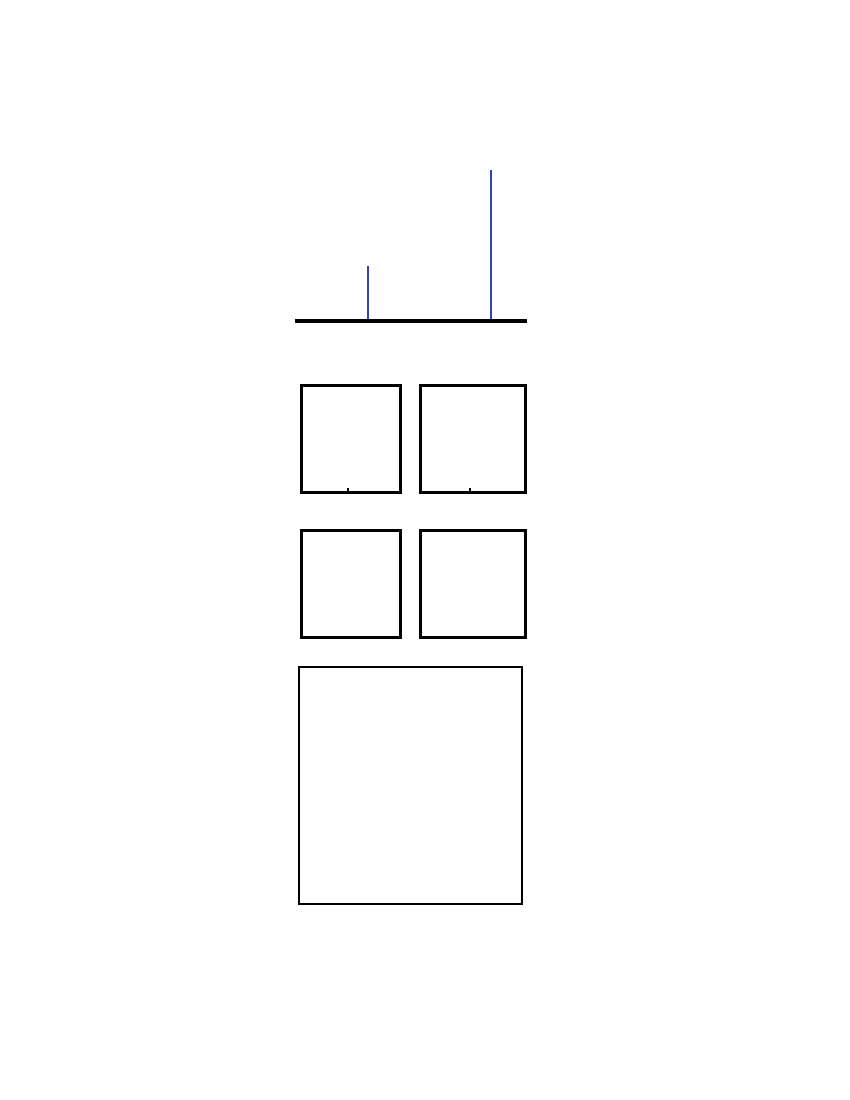 Image resolution: width=850 pixels, height=1100 pixels. I want to click on particle-motion-right, so click(570, 605).